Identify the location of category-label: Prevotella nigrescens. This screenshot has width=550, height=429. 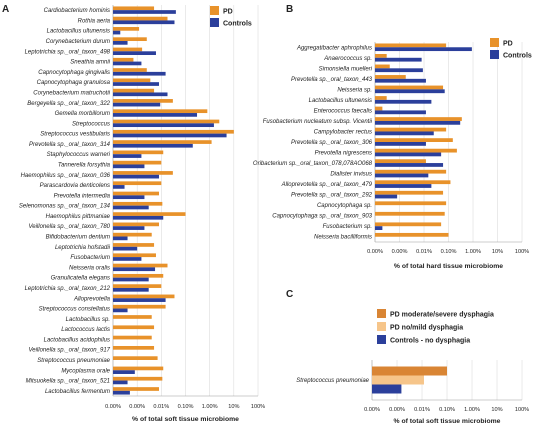
(343, 154).